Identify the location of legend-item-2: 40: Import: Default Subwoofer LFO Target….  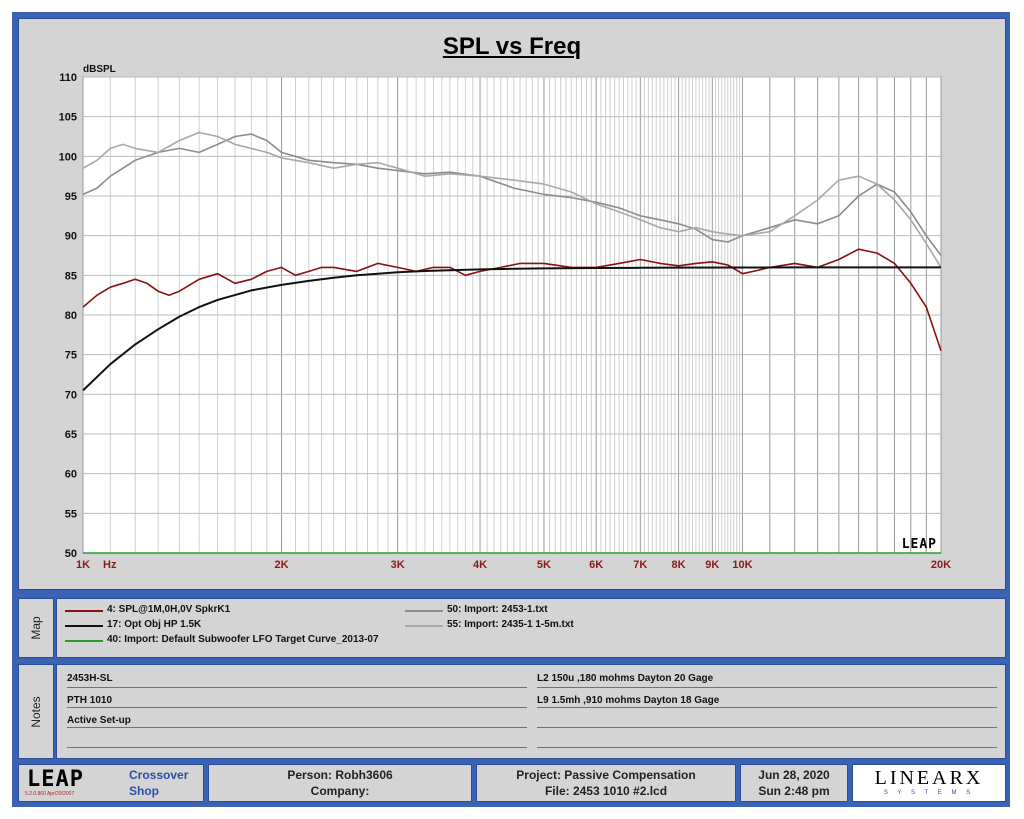
(243, 639).